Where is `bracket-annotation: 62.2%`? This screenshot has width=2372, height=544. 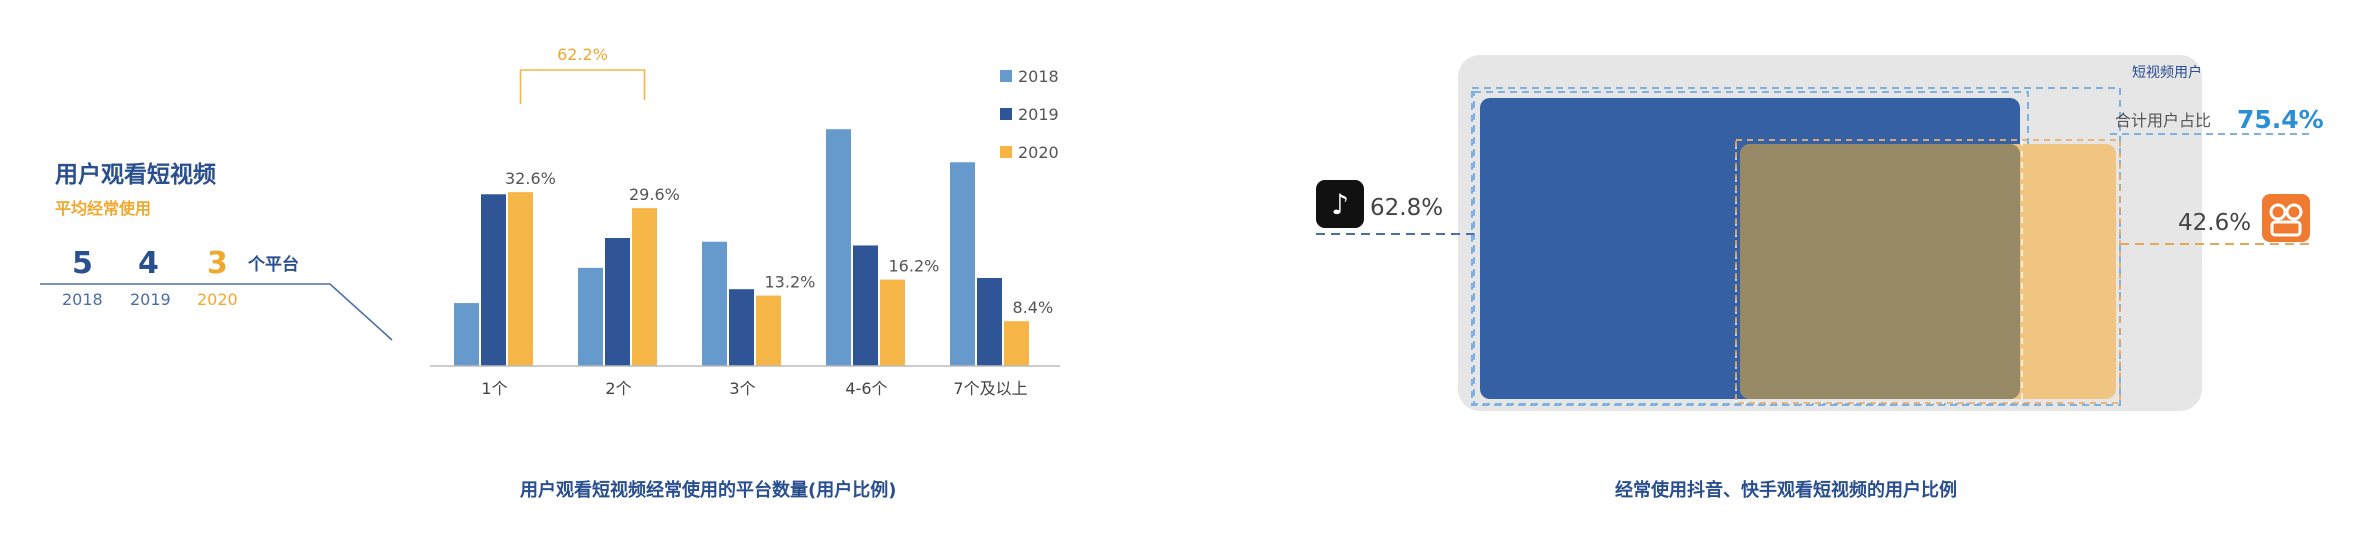
bracket-annotation: 62.2% is located at coordinates (582, 74).